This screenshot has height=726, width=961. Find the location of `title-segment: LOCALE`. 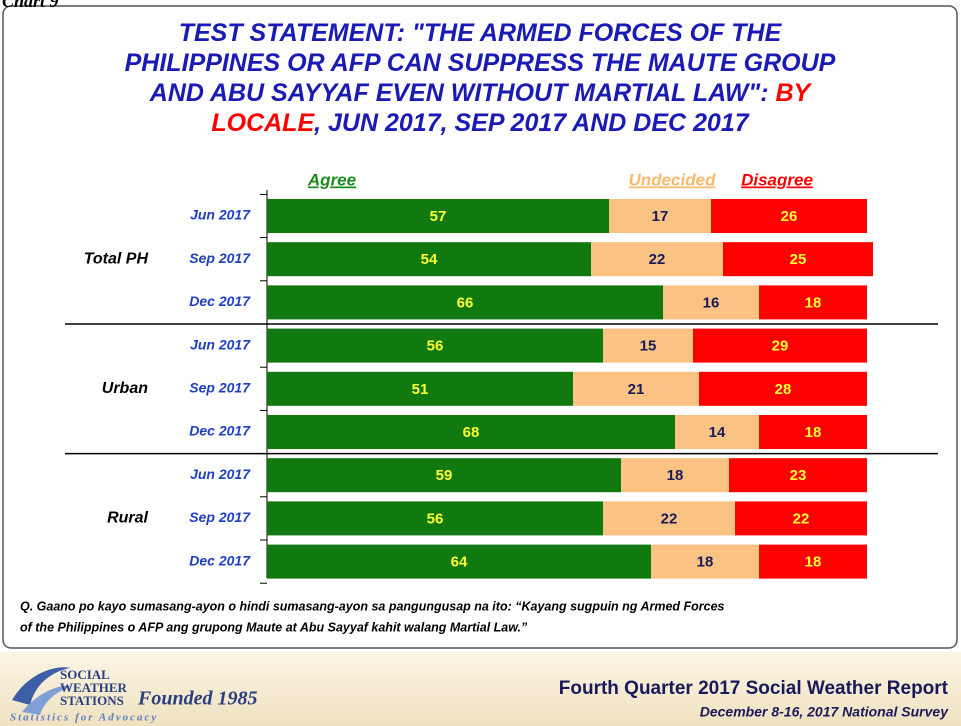

title-segment: LOCALE is located at coordinates (263, 123).